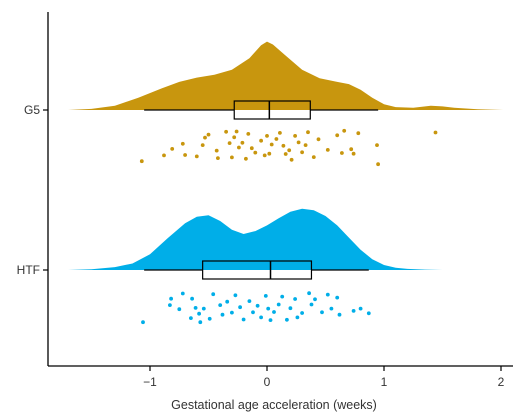 This screenshot has height=413, width=516. Describe the element at coordinates (28, 270) in the screenshot. I see `y-tick-label-htf: HTF` at that location.